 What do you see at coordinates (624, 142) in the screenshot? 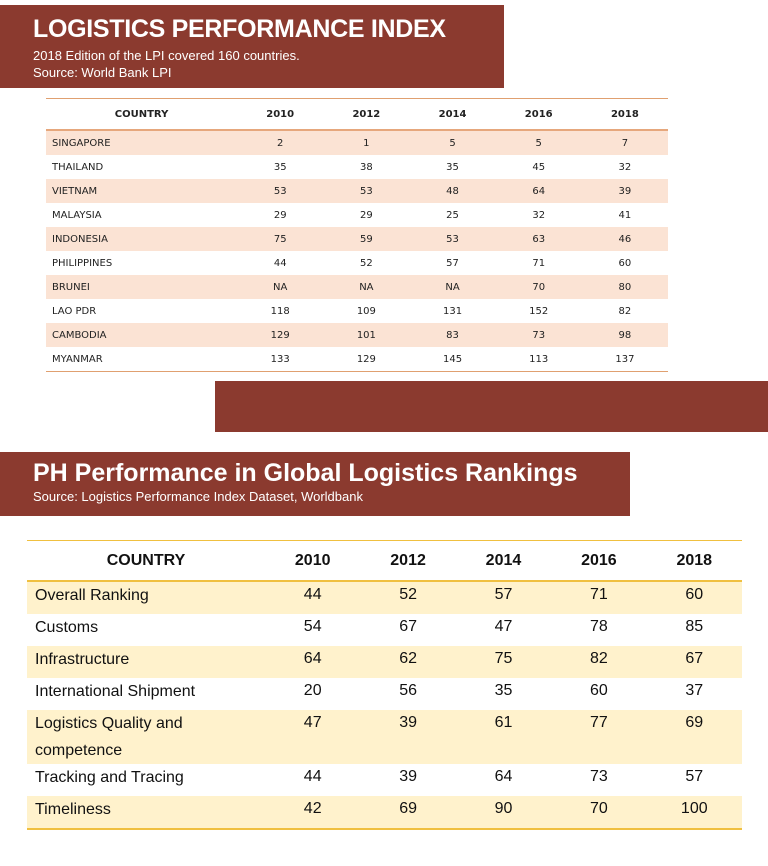
I see `cell-value: 7` at bounding box center [624, 142].